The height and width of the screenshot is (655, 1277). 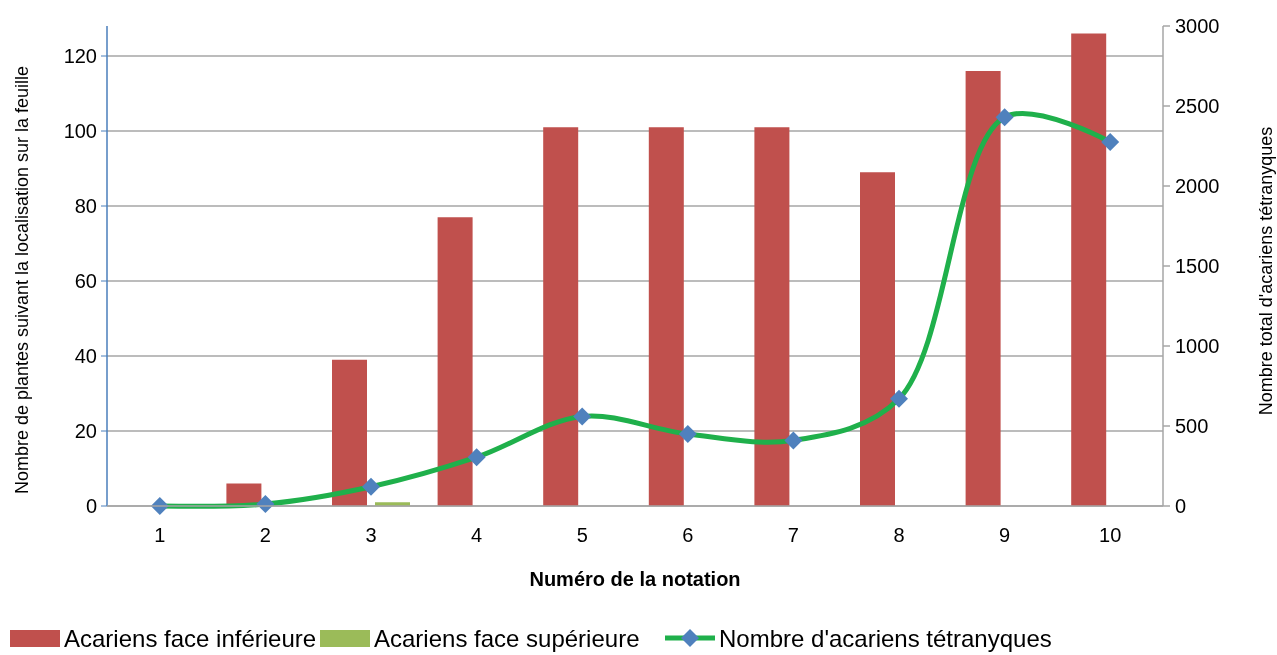 What do you see at coordinates (91, 506) in the screenshot?
I see `y-tick-label: 0` at bounding box center [91, 506].